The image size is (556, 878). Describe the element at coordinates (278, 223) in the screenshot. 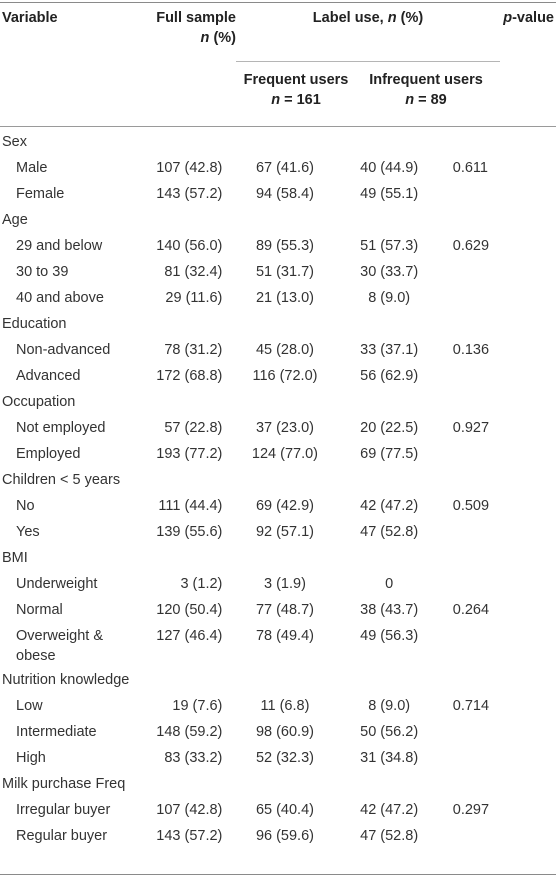

I see `group-row: Age` at that location.